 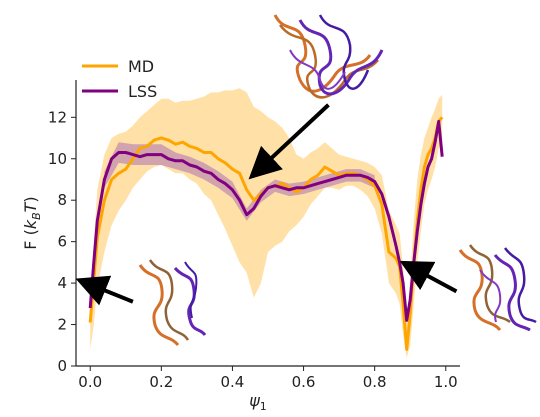 I want to click on x-tick-label: 0.6, so click(x=304, y=382).